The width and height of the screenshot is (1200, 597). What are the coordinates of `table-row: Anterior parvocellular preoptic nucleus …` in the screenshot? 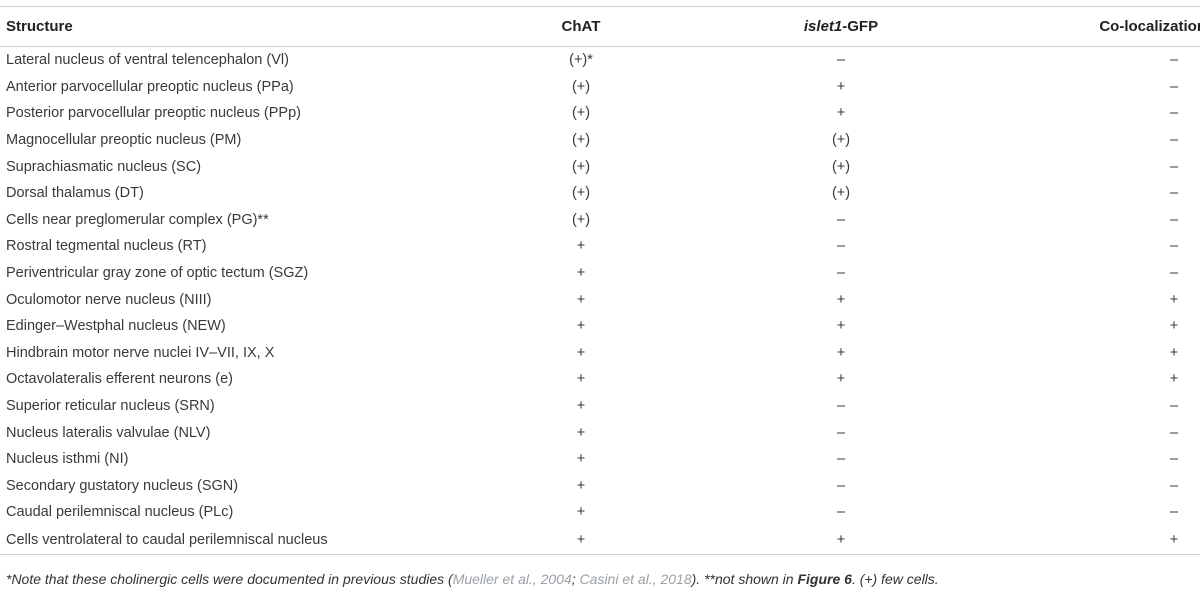 It's located at (600, 87).